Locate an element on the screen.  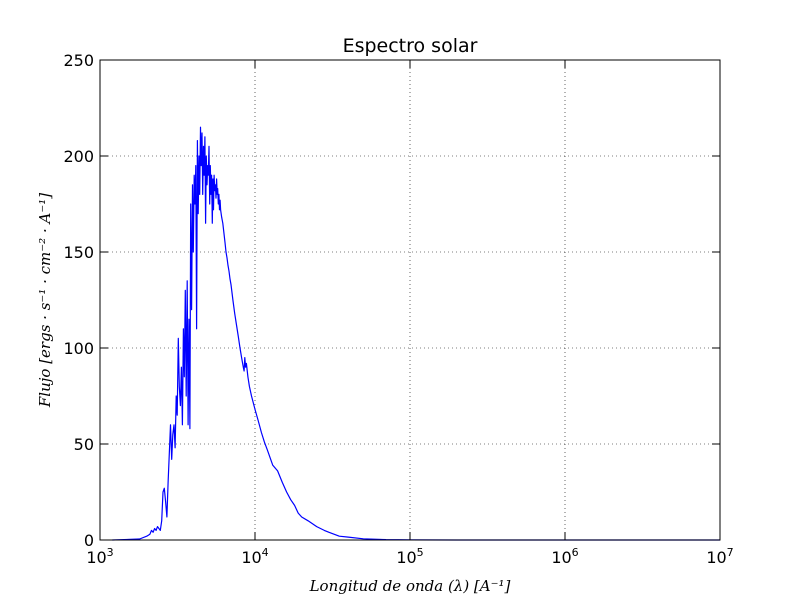
y-tick-label: 150 is located at coordinates (78, 252).